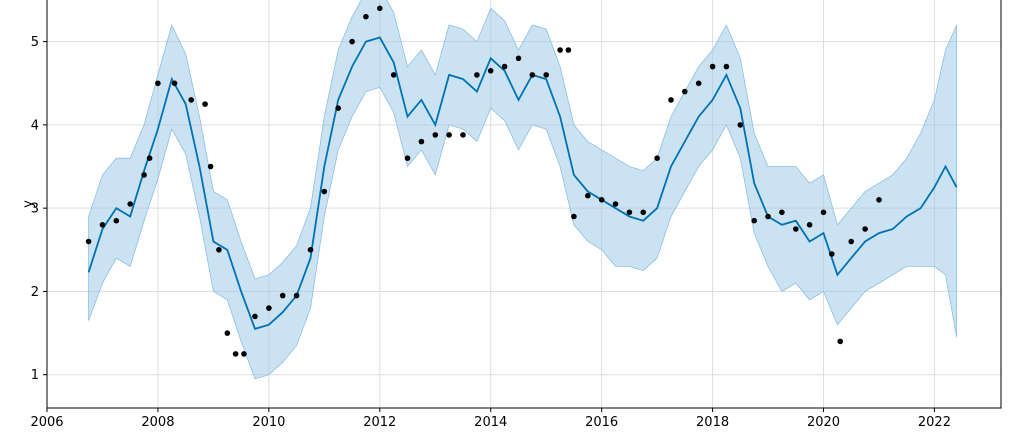 The image size is (1033, 438). I want to click on y-tick-label: 4, so click(35, 125).